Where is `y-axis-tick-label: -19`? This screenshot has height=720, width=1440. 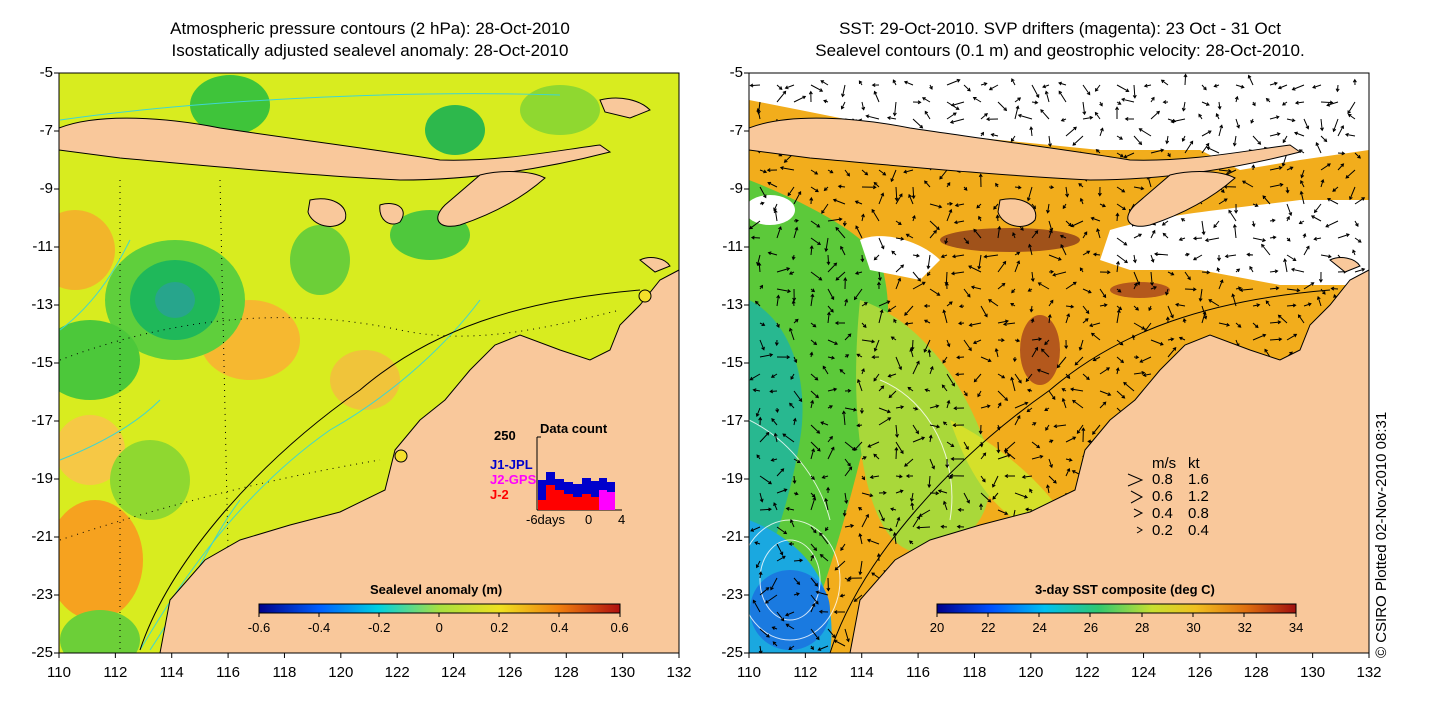 y-axis-tick-label: -19 is located at coordinates (732, 478).